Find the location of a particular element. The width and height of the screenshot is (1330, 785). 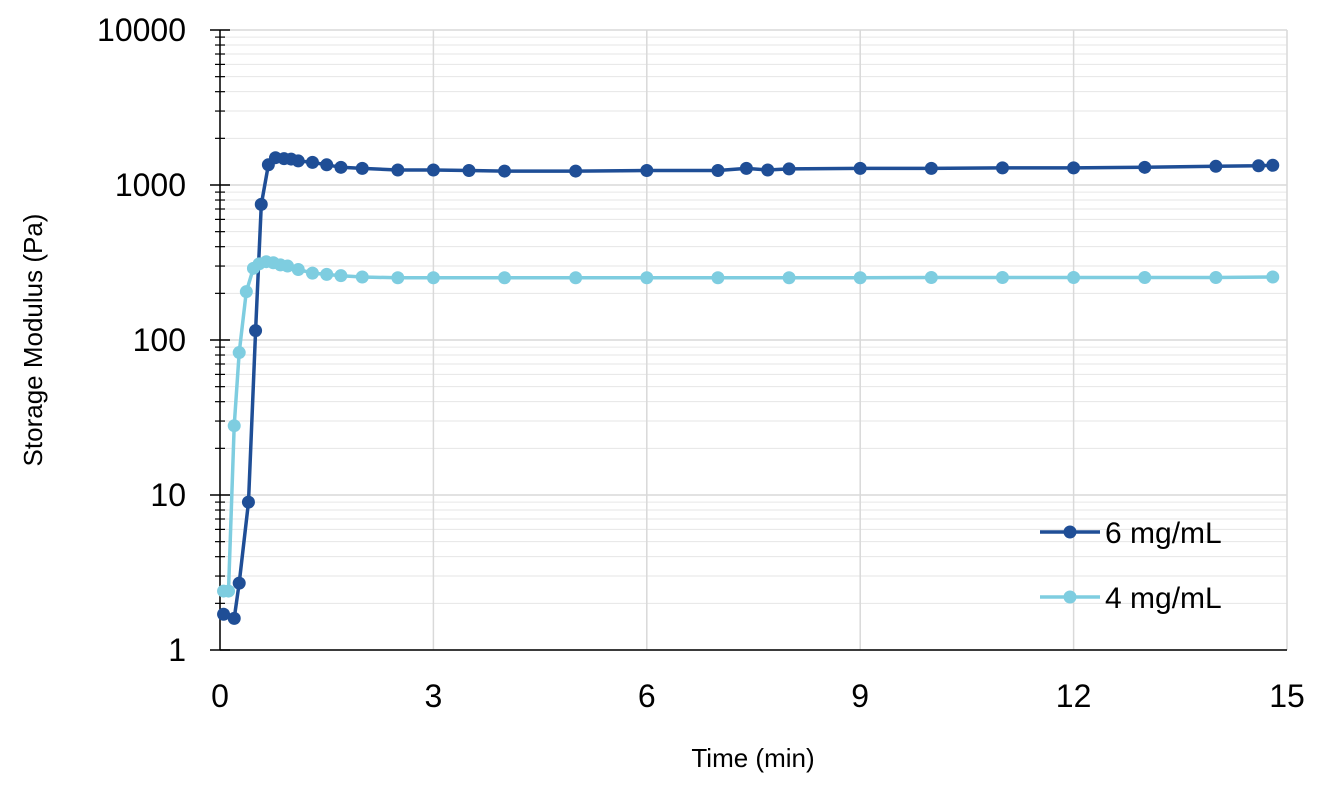

legend-item-1: 6 mg/mL is located at coordinates (1131, 533).